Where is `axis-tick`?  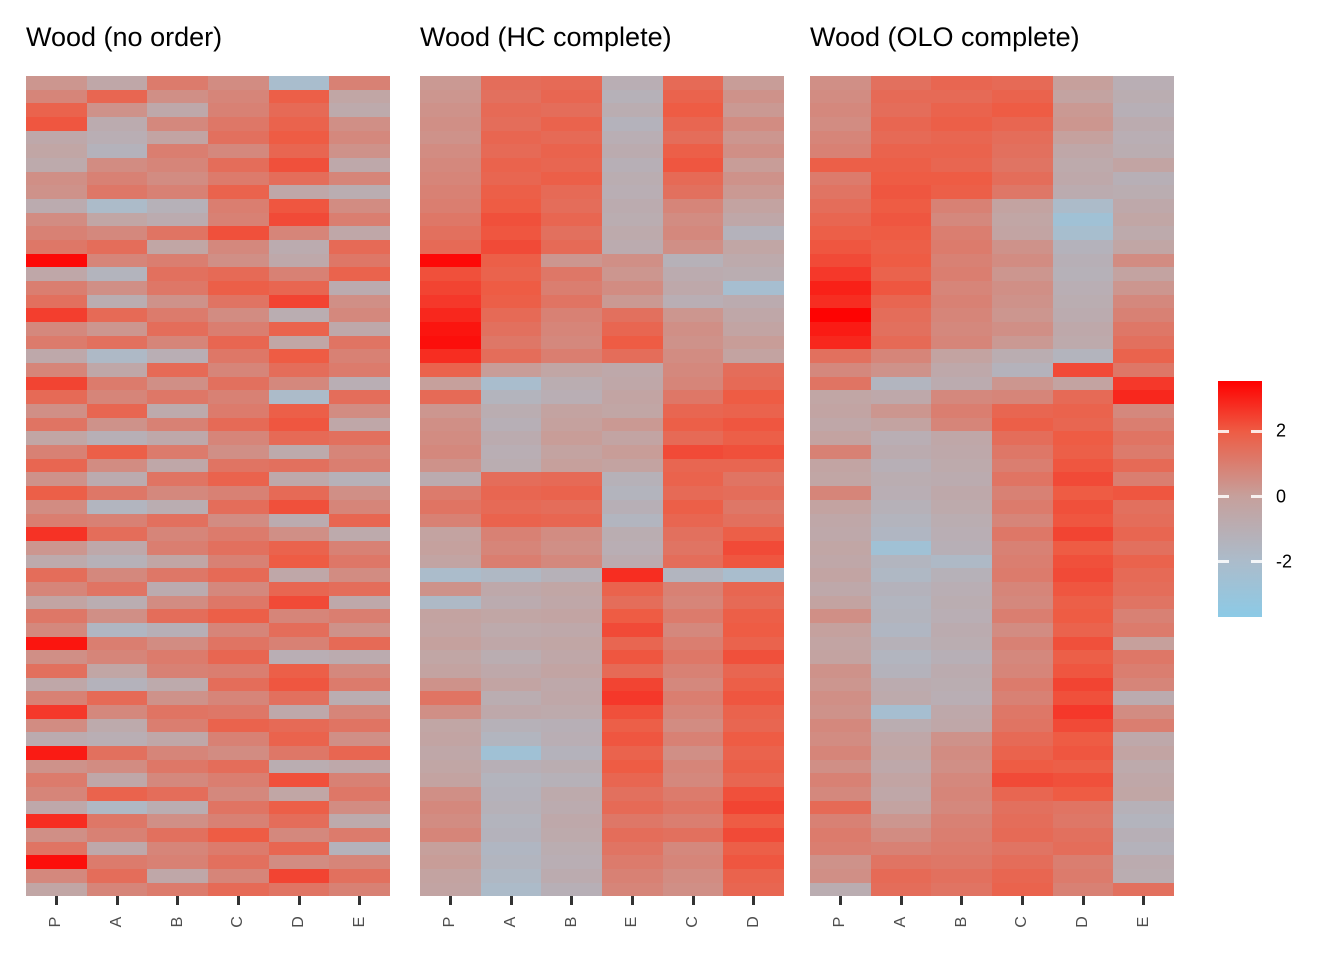
axis-tick is located at coordinates (299, 900).